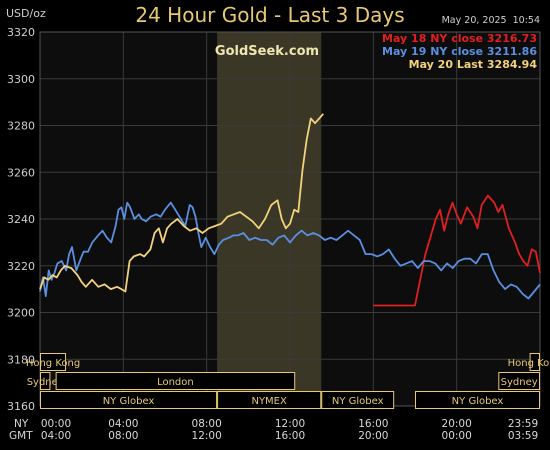 This screenshot has height=450, width=550. What do you see at coordinates (21, 313) in the screenshot?
I see `y-tick-label: 3200` at bounding box center [21, 313].